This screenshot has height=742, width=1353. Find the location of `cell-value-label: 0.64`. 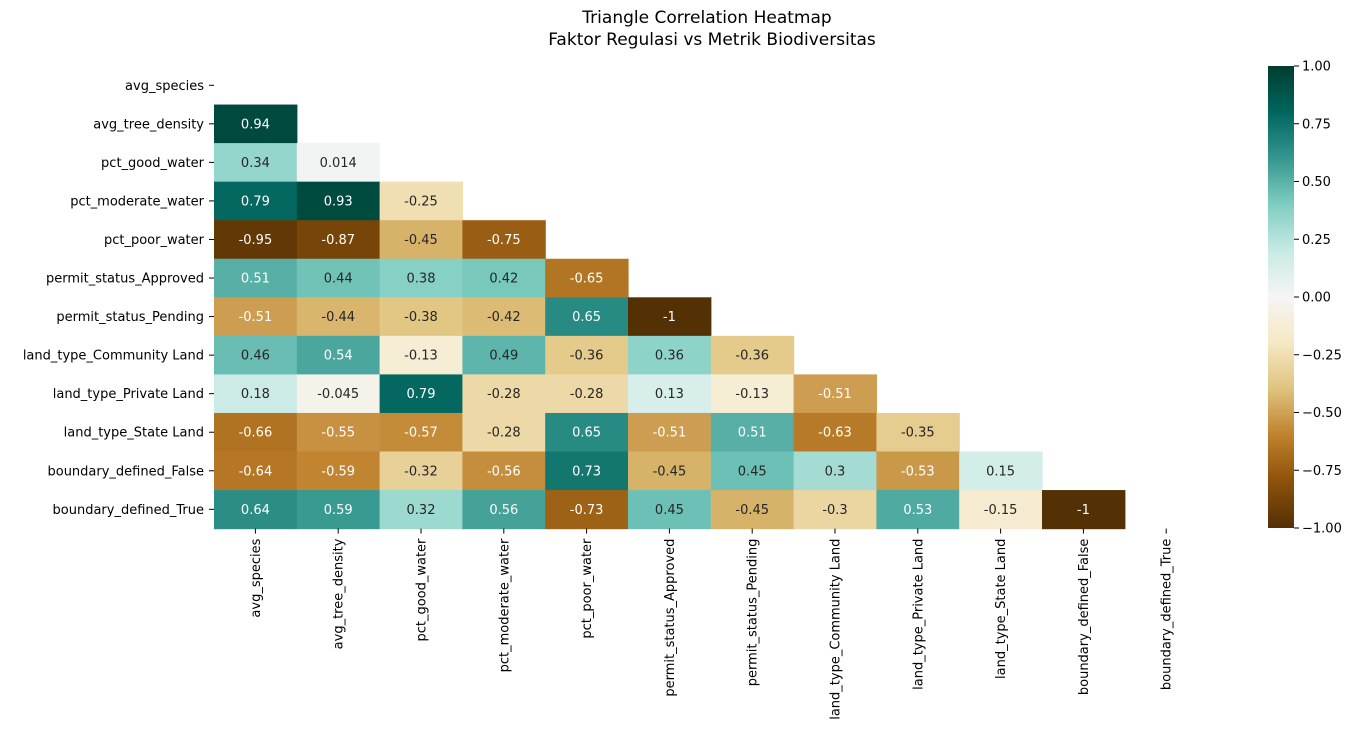

cell-value-label: 0.64 is located at coordinates (255, 510).